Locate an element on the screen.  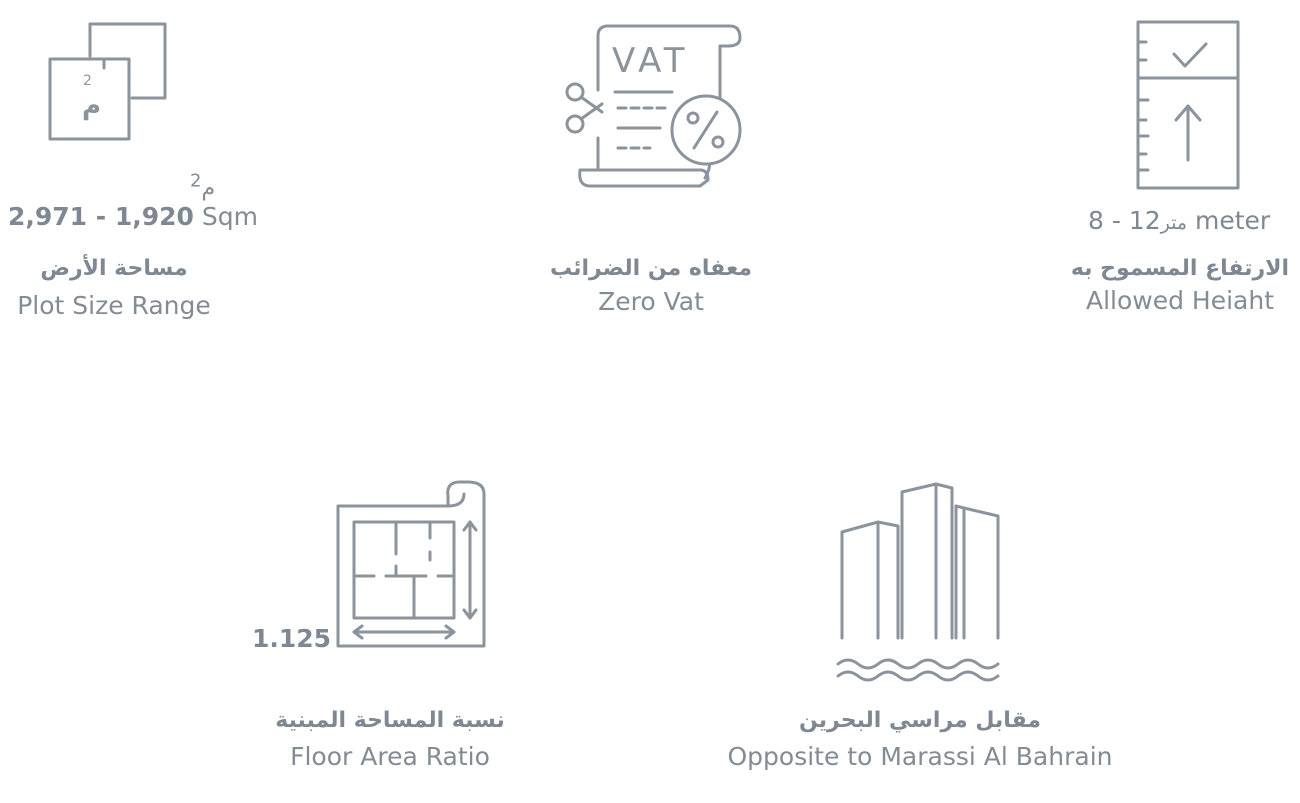
buildings-waterfront-icon is located at coordinates (924, 581).